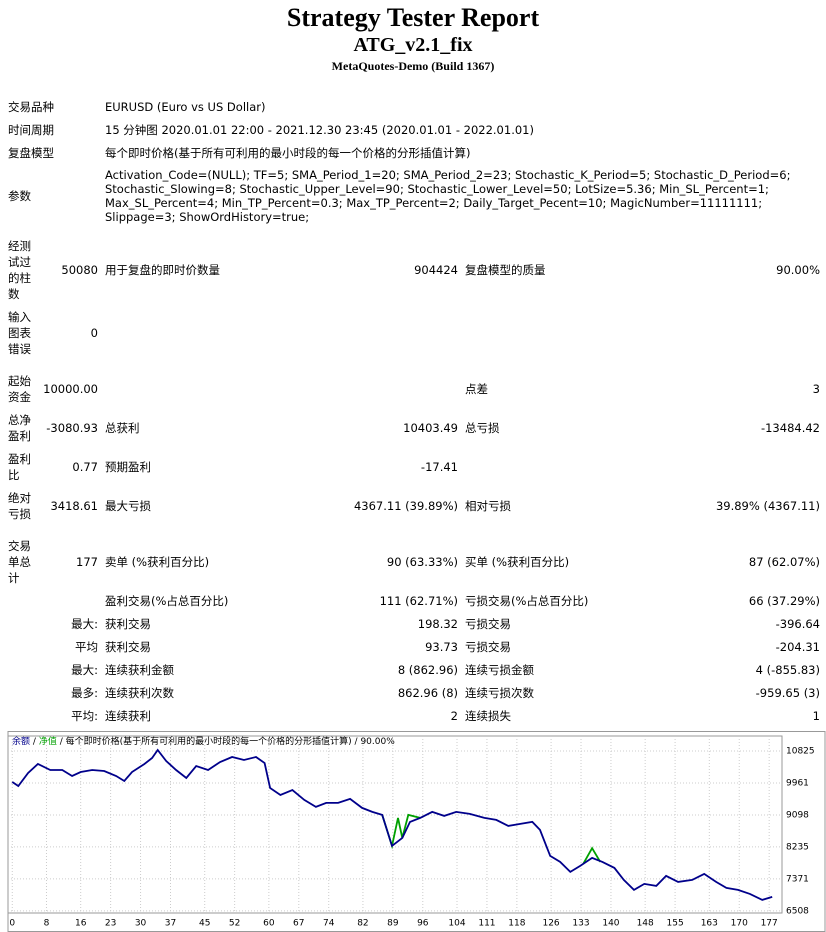 This screenshot has width=826, height=932. Describe the element at coordinates (19, 389) in the screenshot. I see `stat-label: 起始资金` at that location.